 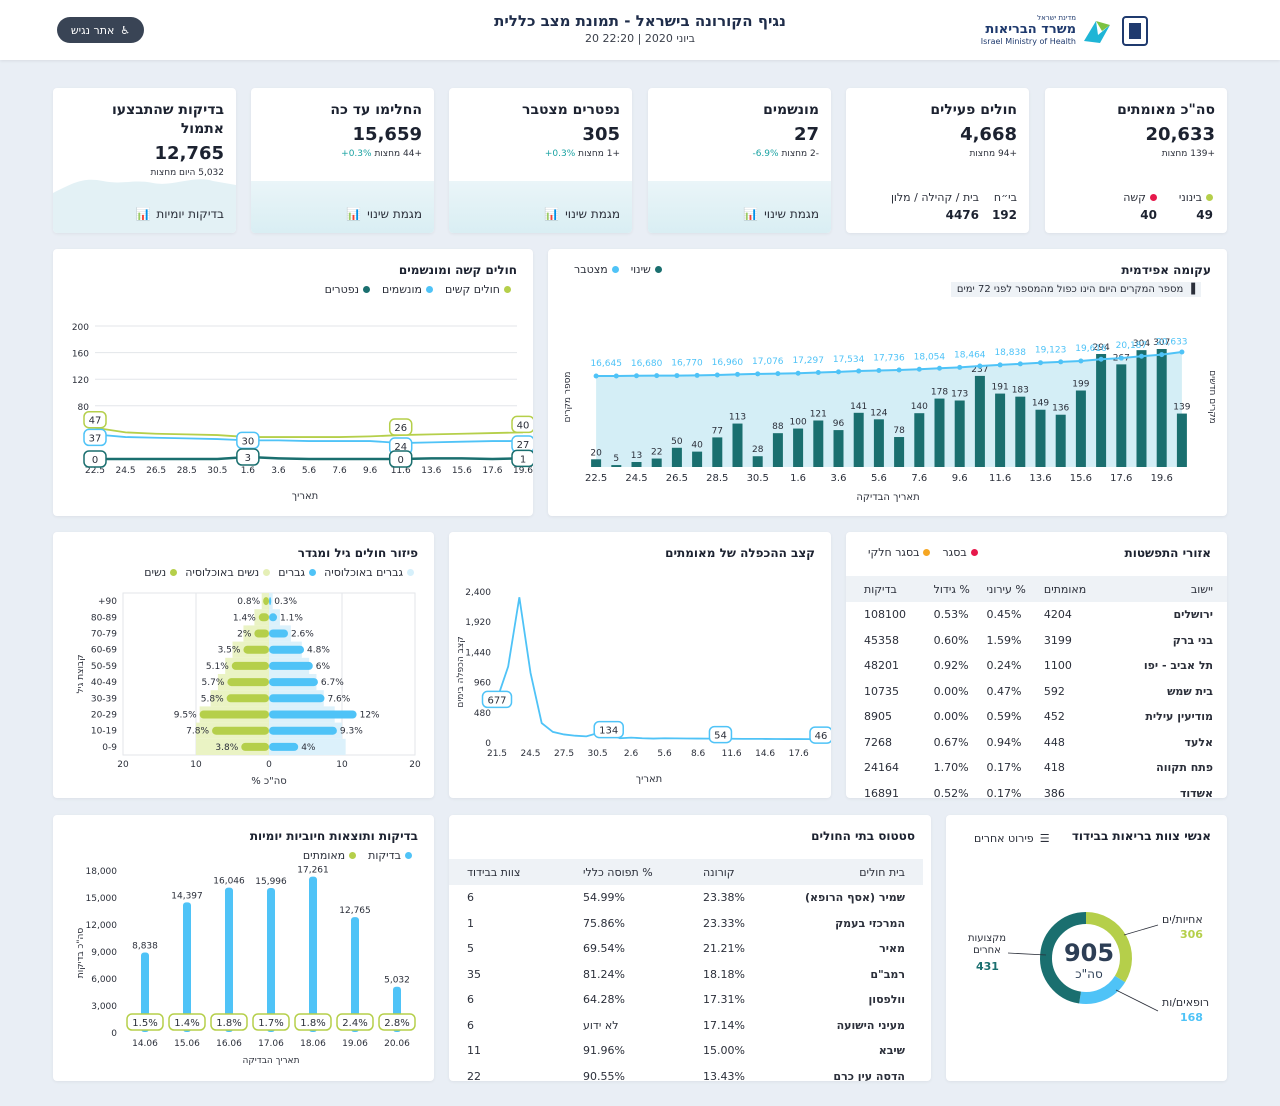 What do you see at coordinates (604, 1075) in the screenshot?
I see `table-cell: 90.55%` at bounding box center [604, 1075].